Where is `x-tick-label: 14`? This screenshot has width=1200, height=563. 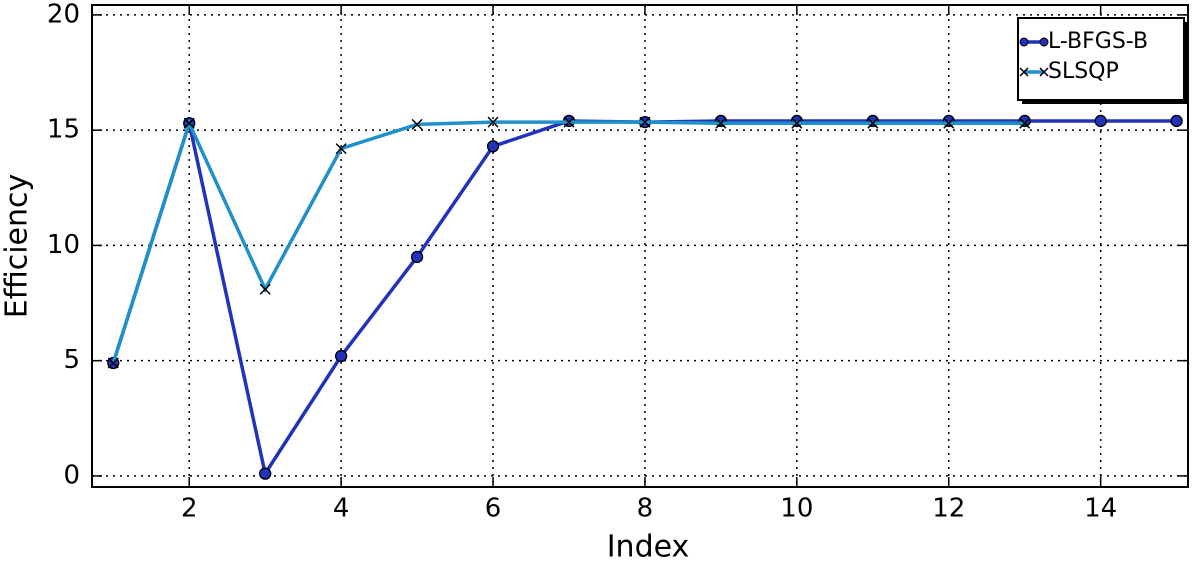 x-tick-label: 14 is located at coordinates (1100, 509).